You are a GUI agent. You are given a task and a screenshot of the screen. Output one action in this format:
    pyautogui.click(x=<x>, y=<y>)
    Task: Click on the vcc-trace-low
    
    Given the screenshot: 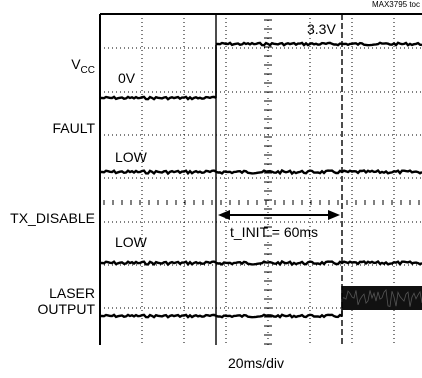 What is the action you would take?
    pyautogui.click(x=158, y=98)
    